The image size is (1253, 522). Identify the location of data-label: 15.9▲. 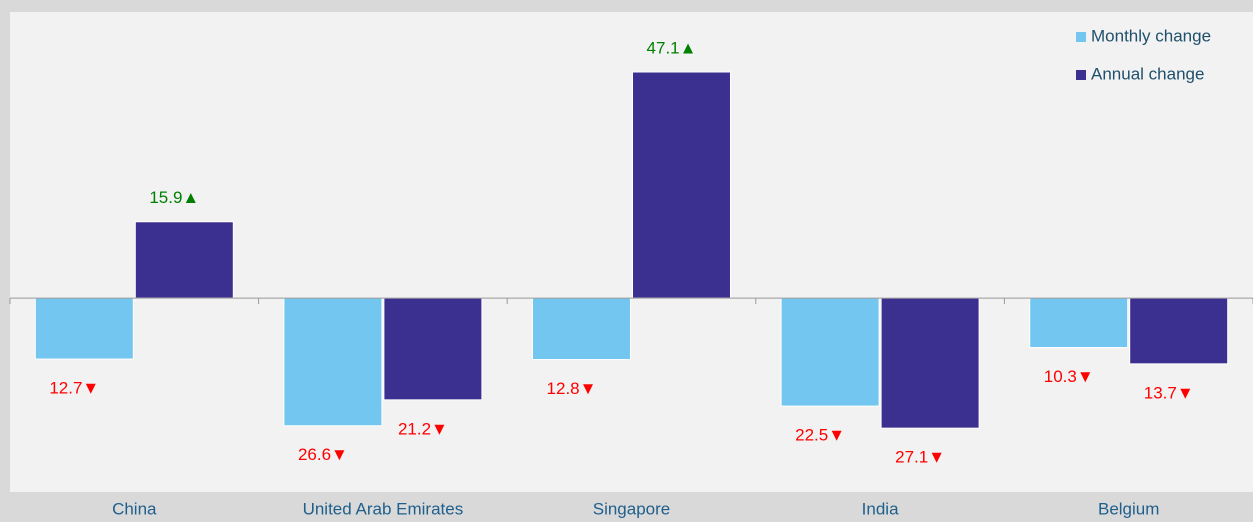
(174, 197).